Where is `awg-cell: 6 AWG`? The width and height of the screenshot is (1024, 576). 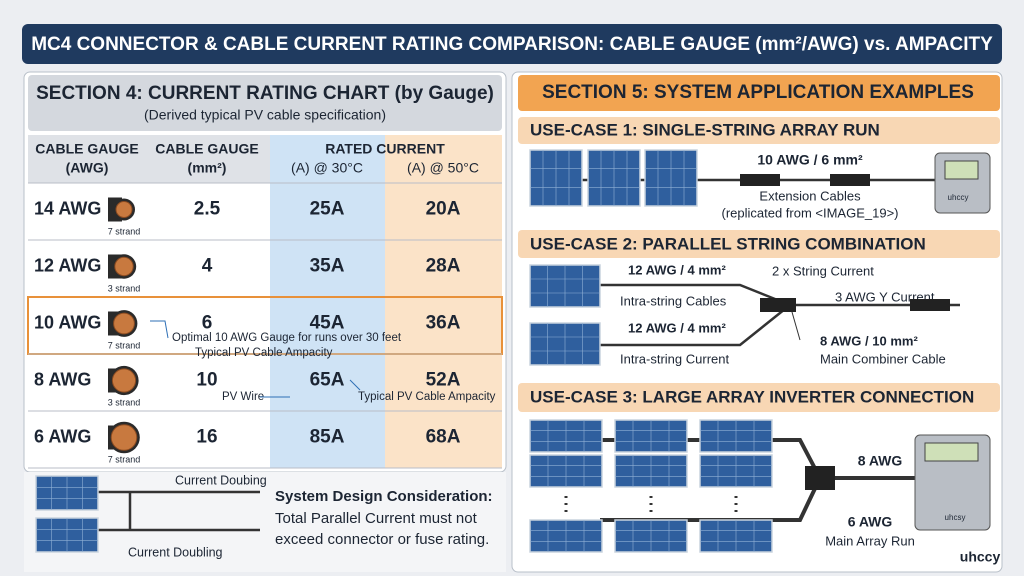
awg-cell: 6 AWG is located at coordinates (62, 436).